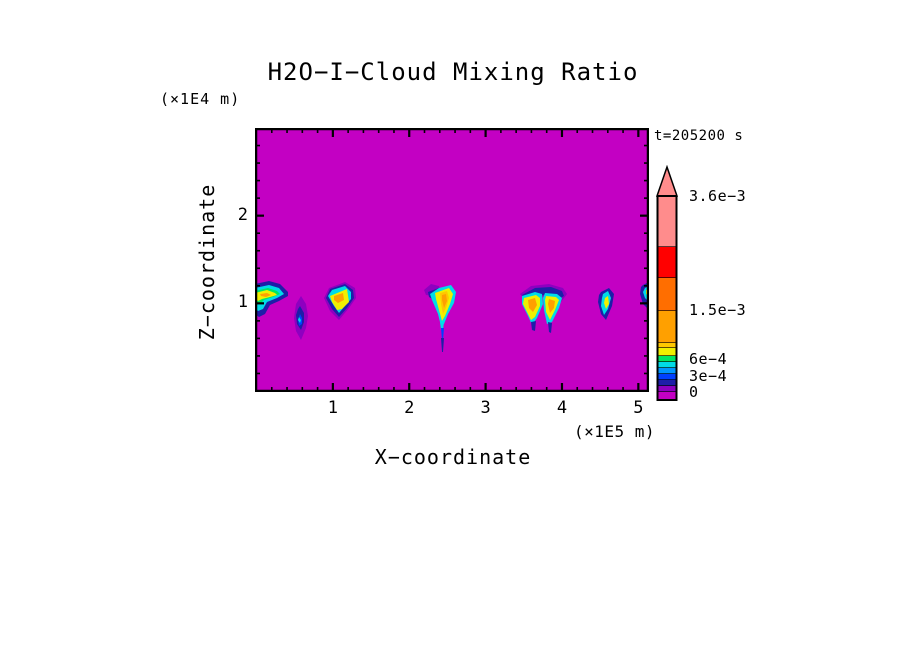 This screenshot has width=904, height=654. Describe the element at coordinates (442, 334) in the screenshot. I see `cloud-x2.4-with-fallstreak-contour-blue` at that location.